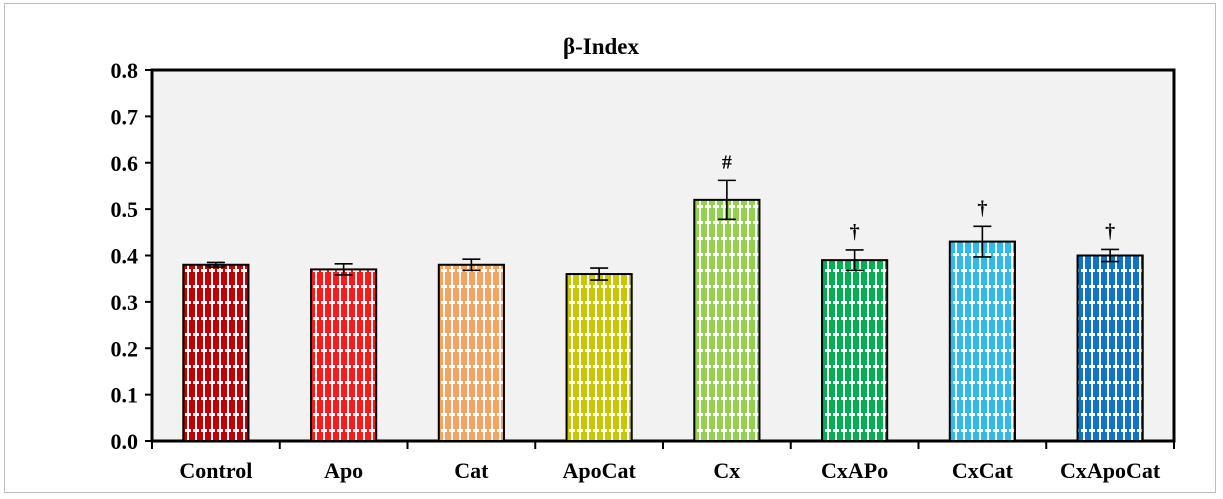  What do you see at coordinates (125, 256) in the screenshot?
I see `y-tick-label: 0.4` at bounding box center [125, 256].